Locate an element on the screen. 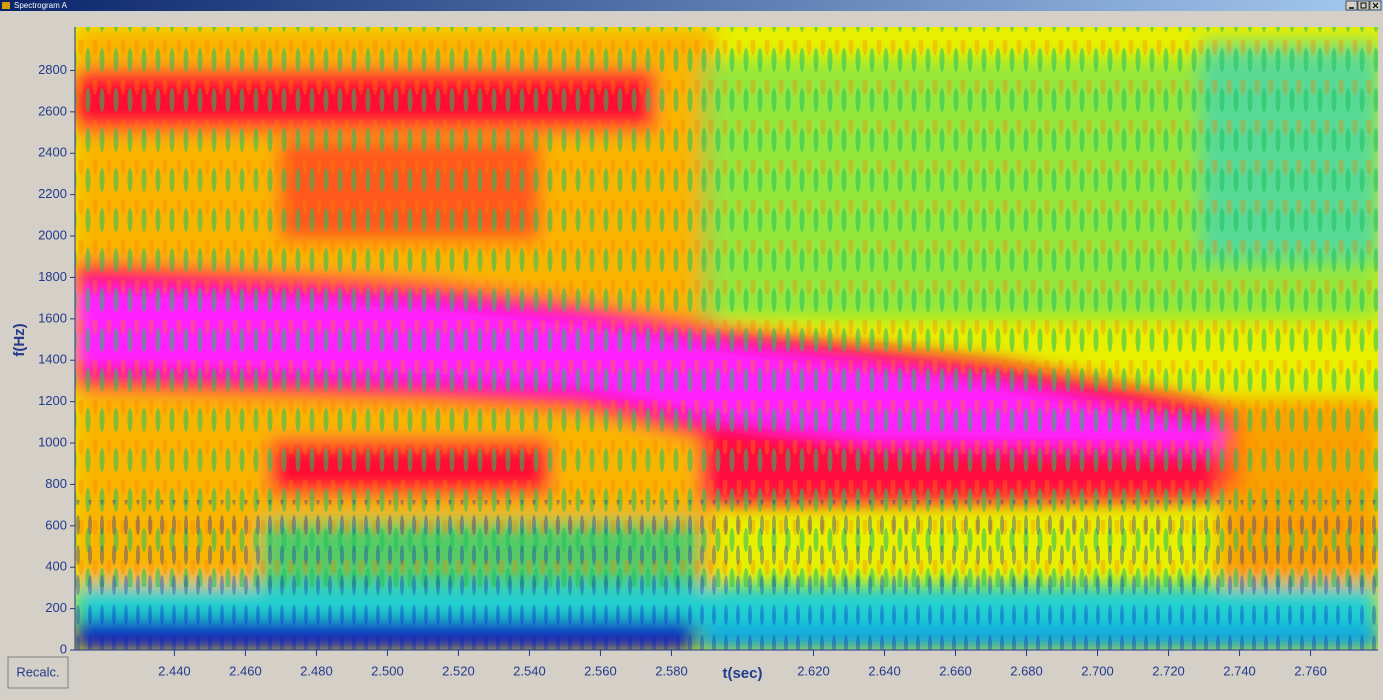 The width and height of the screenshot is (1383, 700). window-controls is located at coordinates (1363, 5).